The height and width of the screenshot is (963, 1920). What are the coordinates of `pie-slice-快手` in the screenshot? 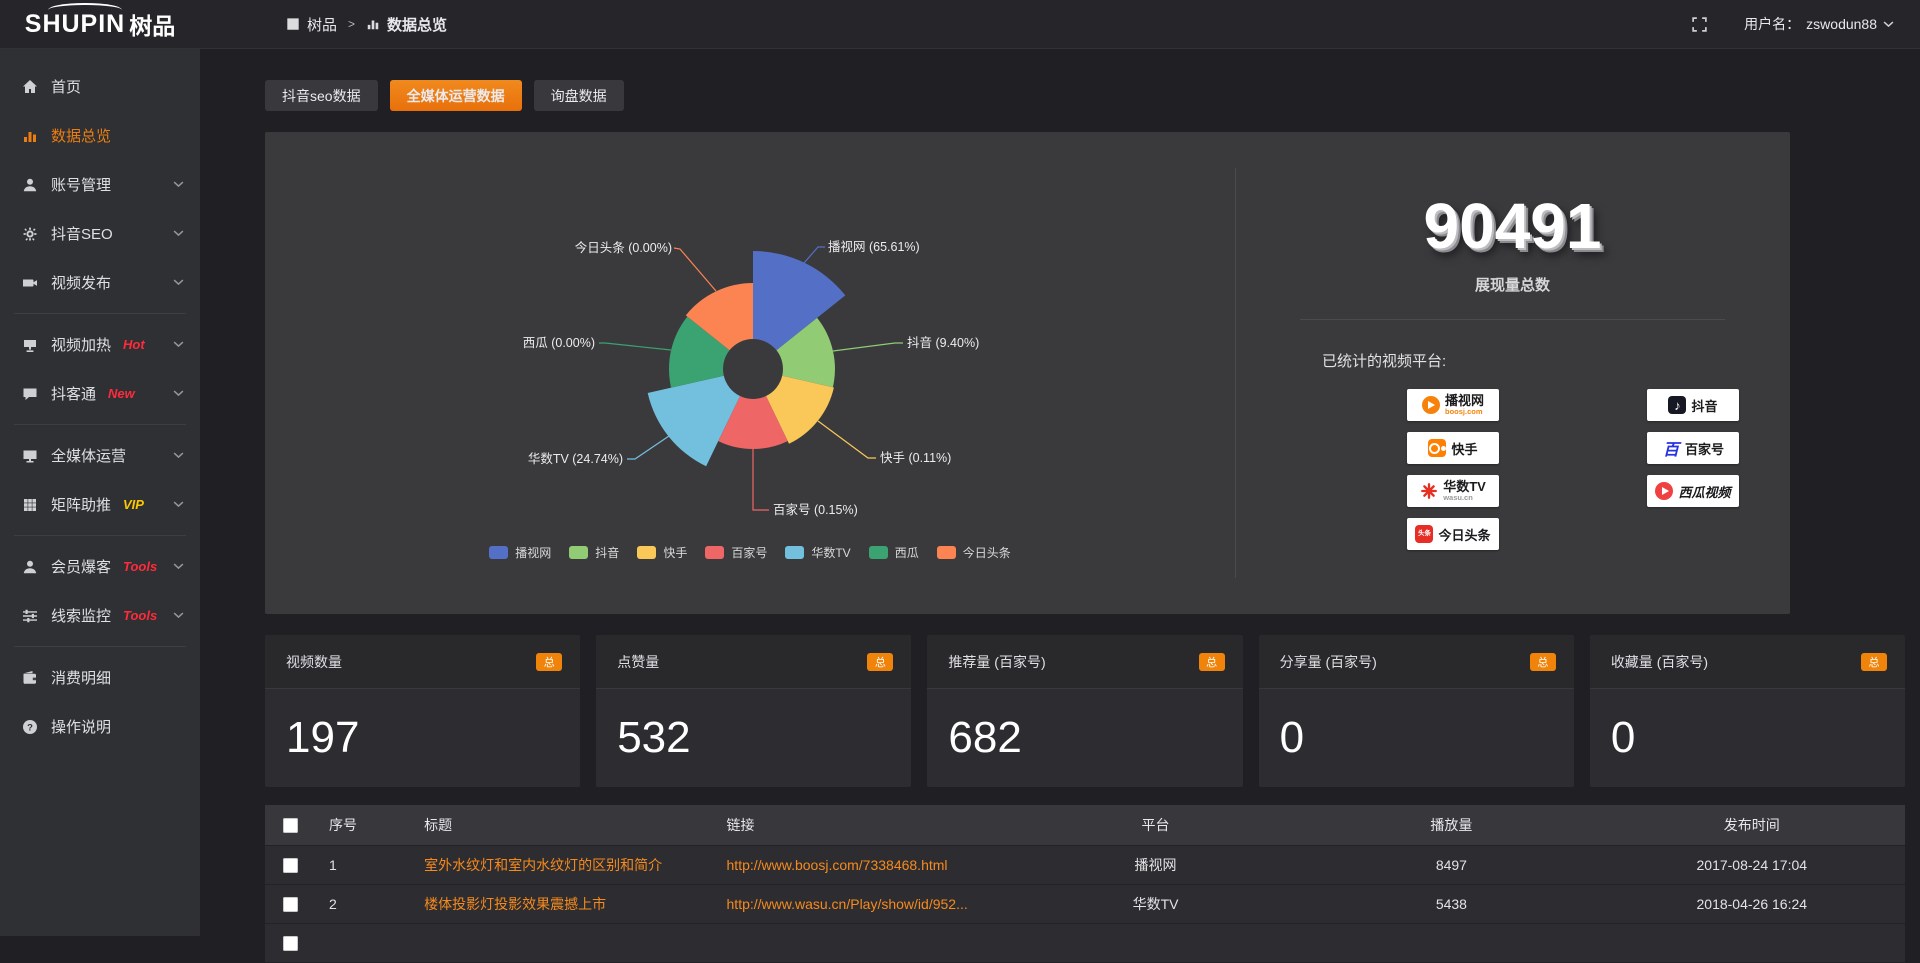 It's located at (800, 409).